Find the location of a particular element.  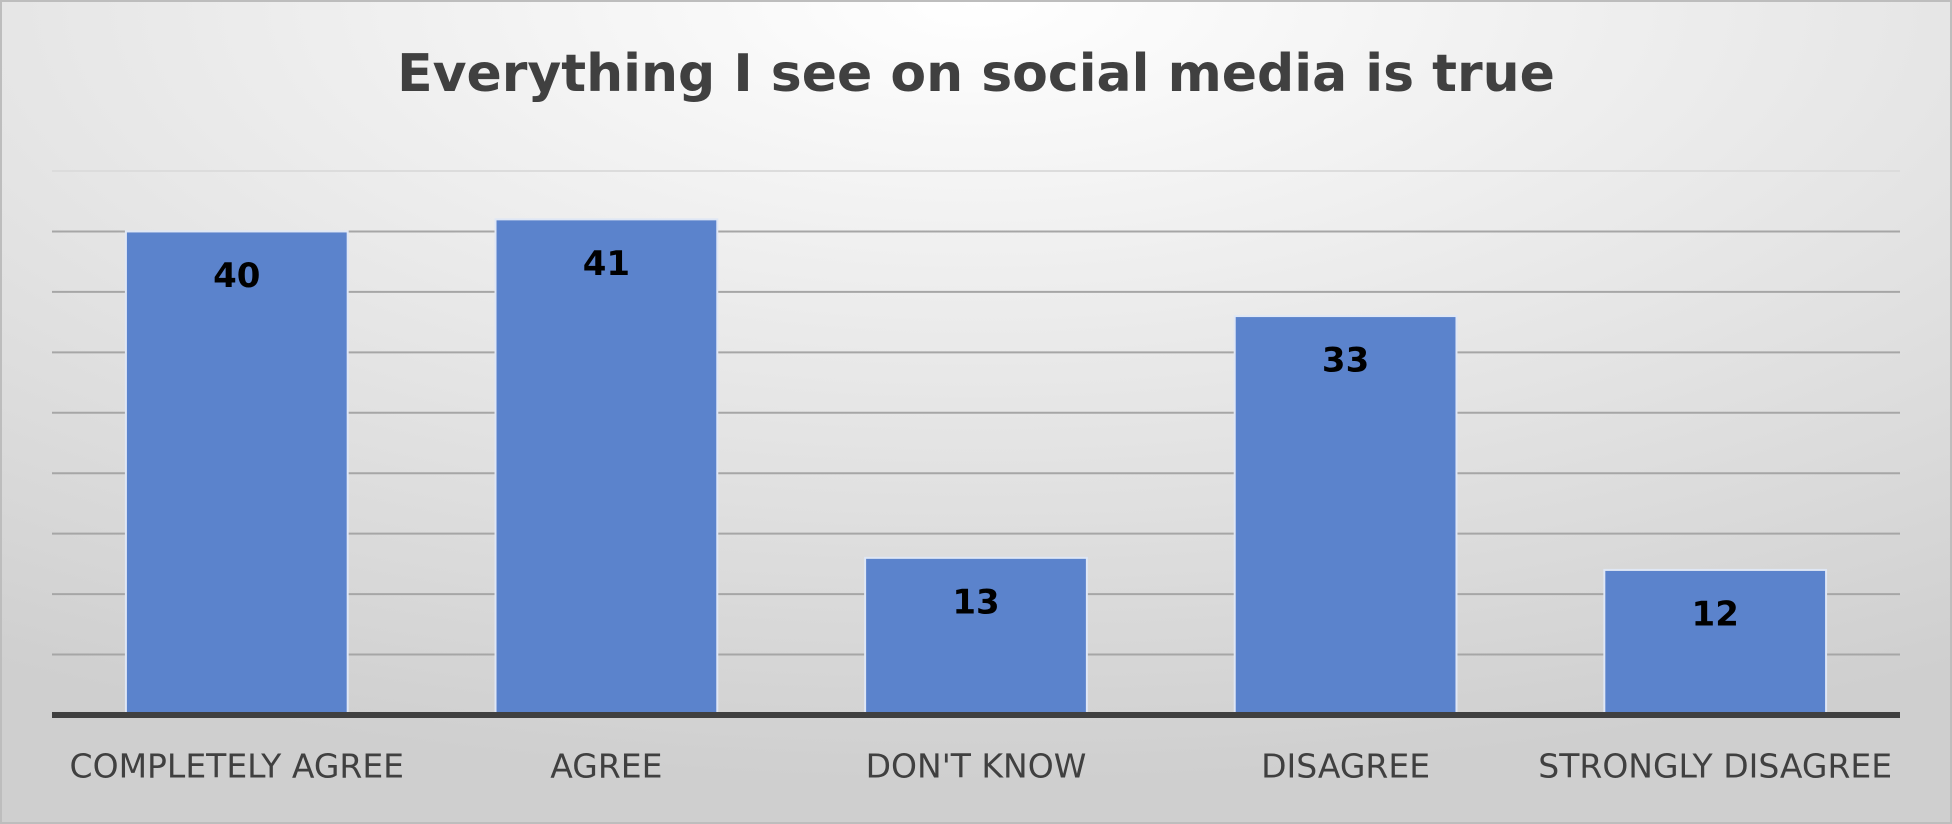

x-tick-label: DON'T KNOW is located at coordinates (976, 766).